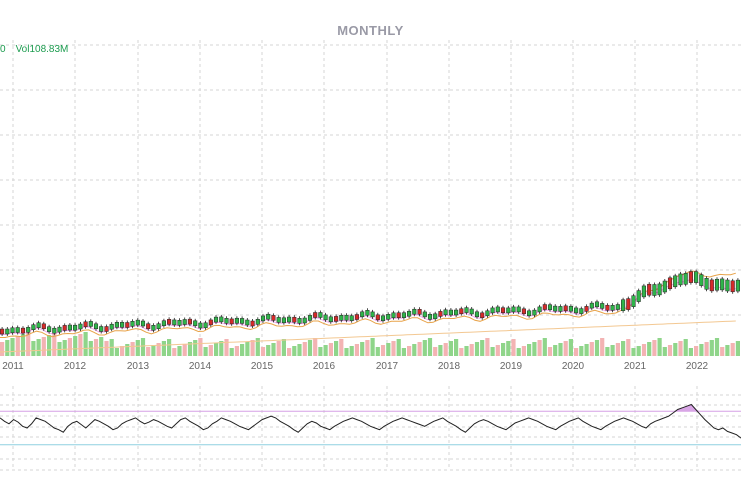 The width and height of the screenshot is (741, 486). I want to click on x-tick-label: 2014, so click(200, 366).